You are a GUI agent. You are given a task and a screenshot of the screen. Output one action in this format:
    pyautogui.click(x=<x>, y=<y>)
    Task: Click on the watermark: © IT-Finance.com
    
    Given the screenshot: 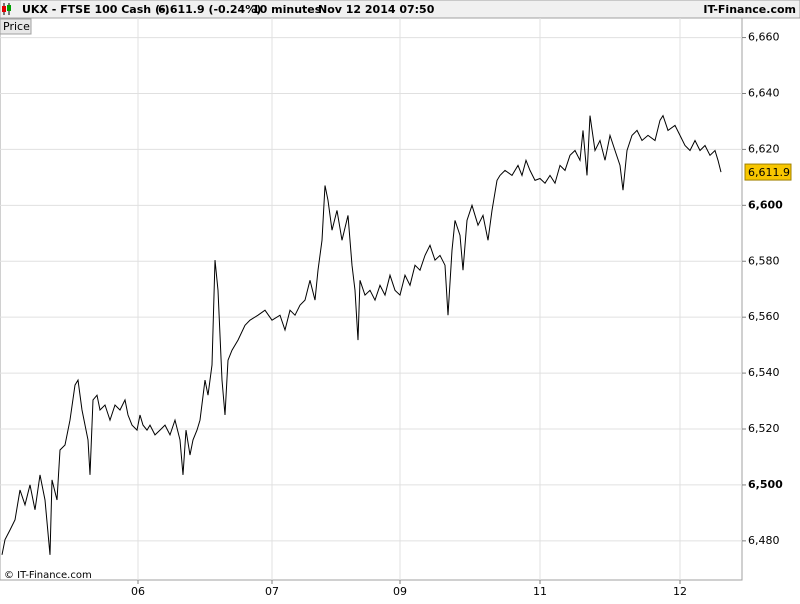 What is the action you would take?
    pyautogui.click(x=48, y=575)
    